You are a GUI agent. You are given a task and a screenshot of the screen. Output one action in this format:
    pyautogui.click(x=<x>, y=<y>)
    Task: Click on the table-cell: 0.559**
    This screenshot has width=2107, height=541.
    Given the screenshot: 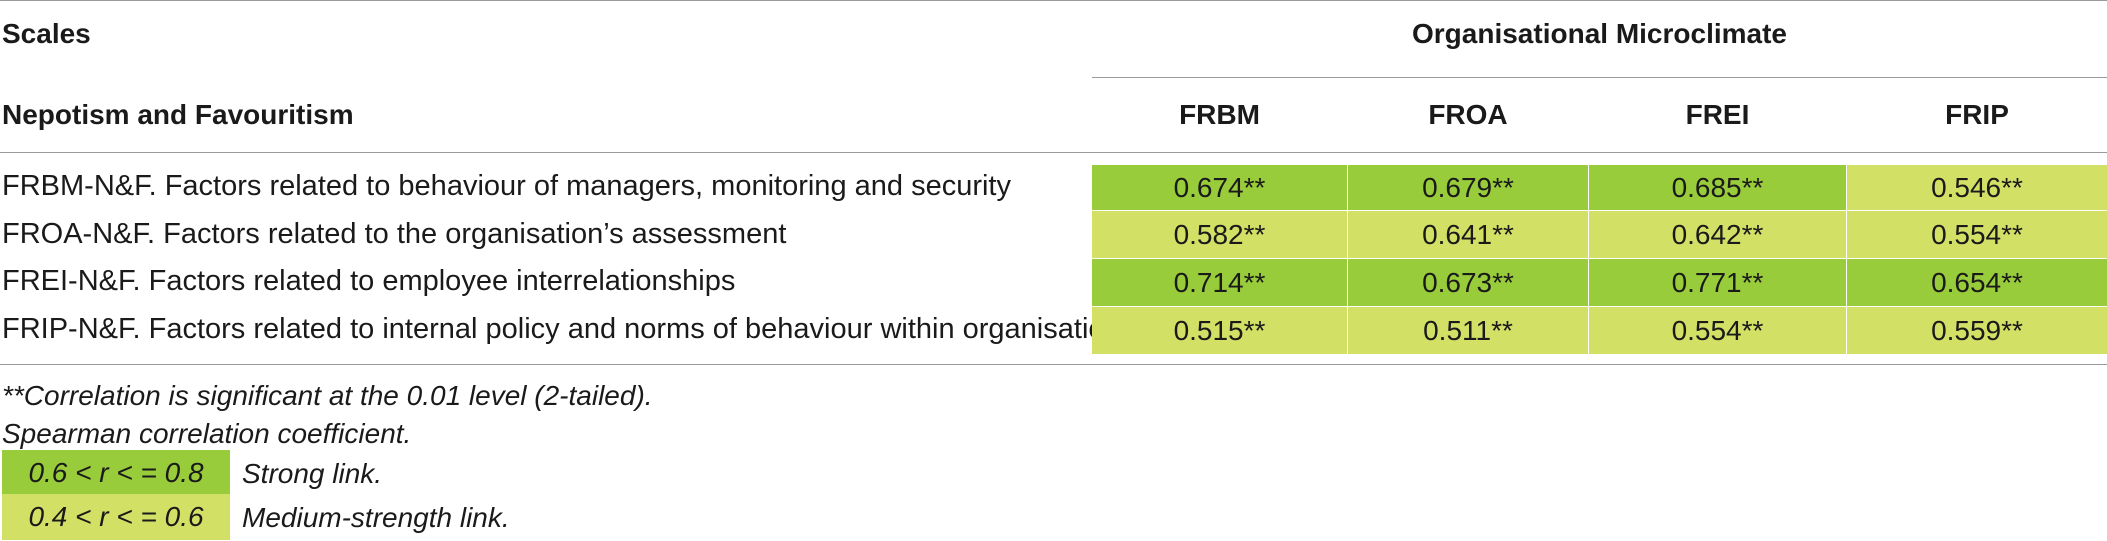 What is the action you would take?
    pyautogui.click(x=1977, y=330)
    